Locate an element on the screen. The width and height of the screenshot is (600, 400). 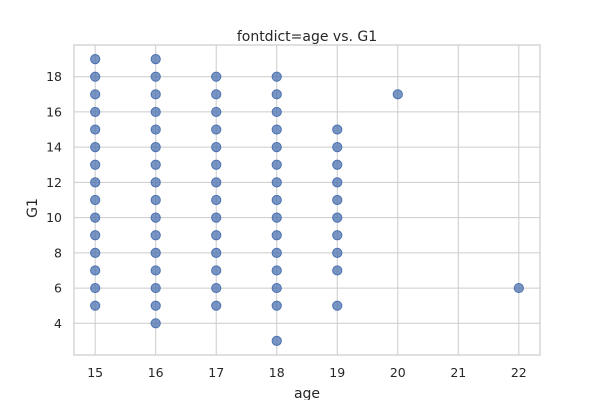
y-tick-label: 16 is located at coordinates (54, 111).